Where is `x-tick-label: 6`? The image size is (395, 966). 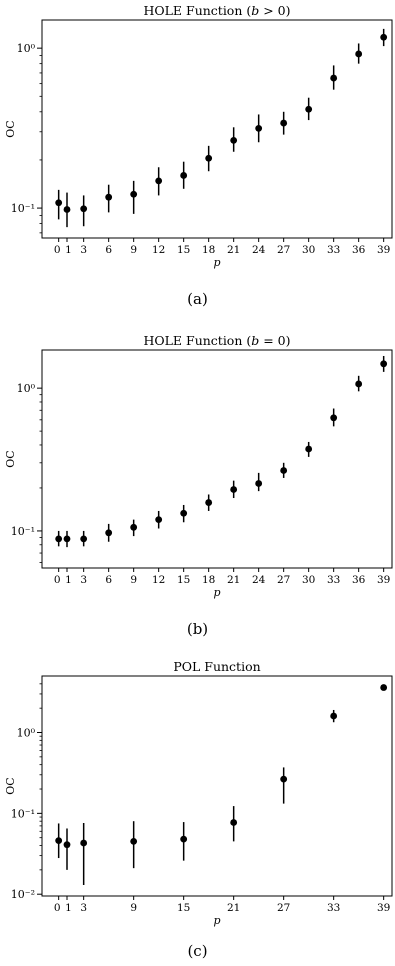 x-tick-label: 6 is located at coordinates (108, 580).